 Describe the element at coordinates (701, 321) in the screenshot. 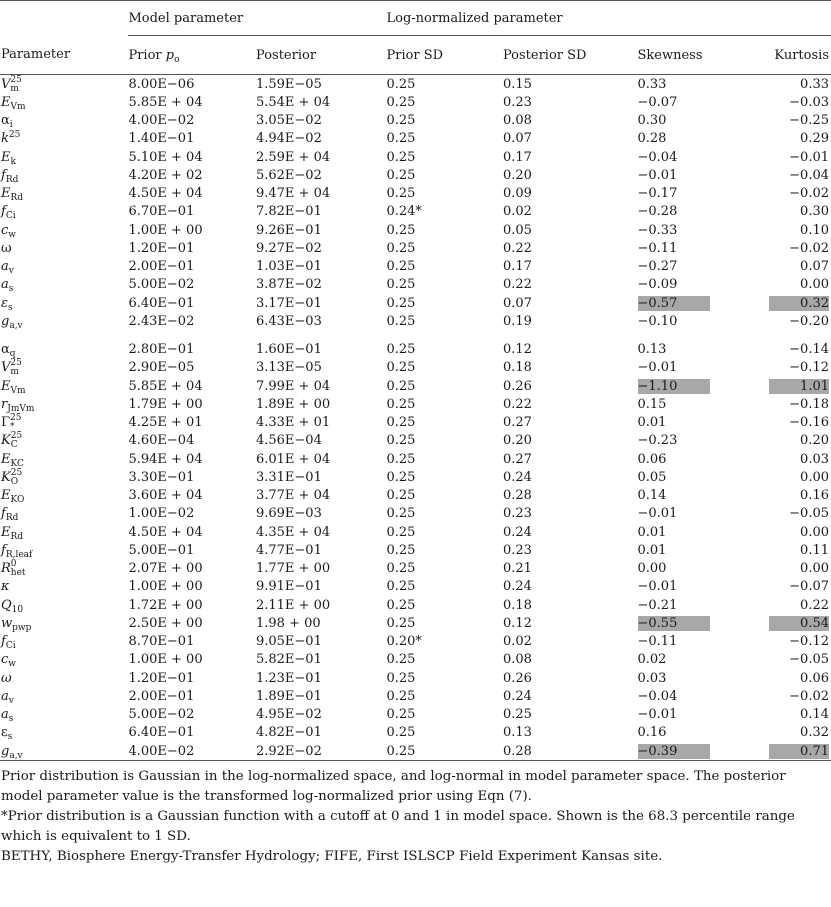

I see `cell-skewness: −0.10` at that location.